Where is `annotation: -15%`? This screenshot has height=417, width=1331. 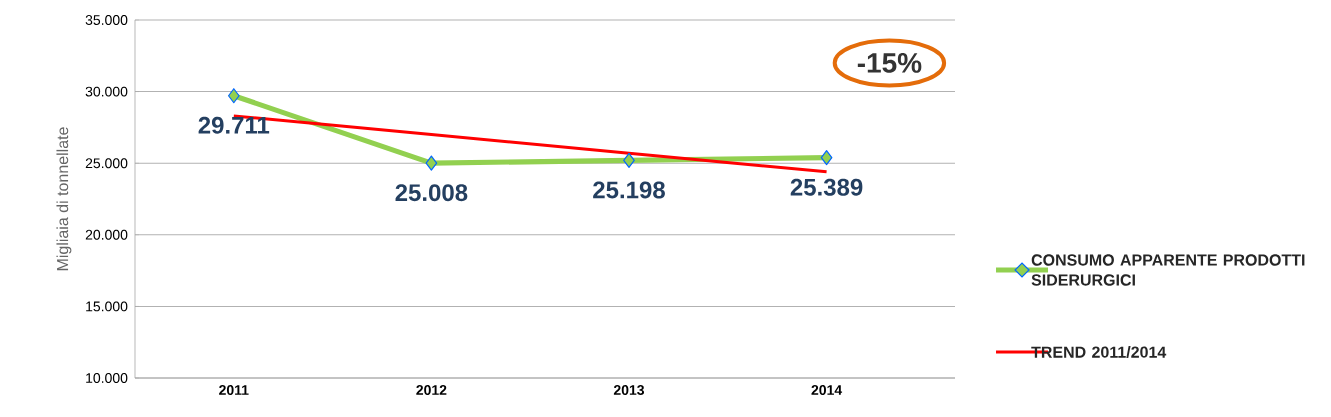
annotation: -15% is located at coordinates (889, 63).